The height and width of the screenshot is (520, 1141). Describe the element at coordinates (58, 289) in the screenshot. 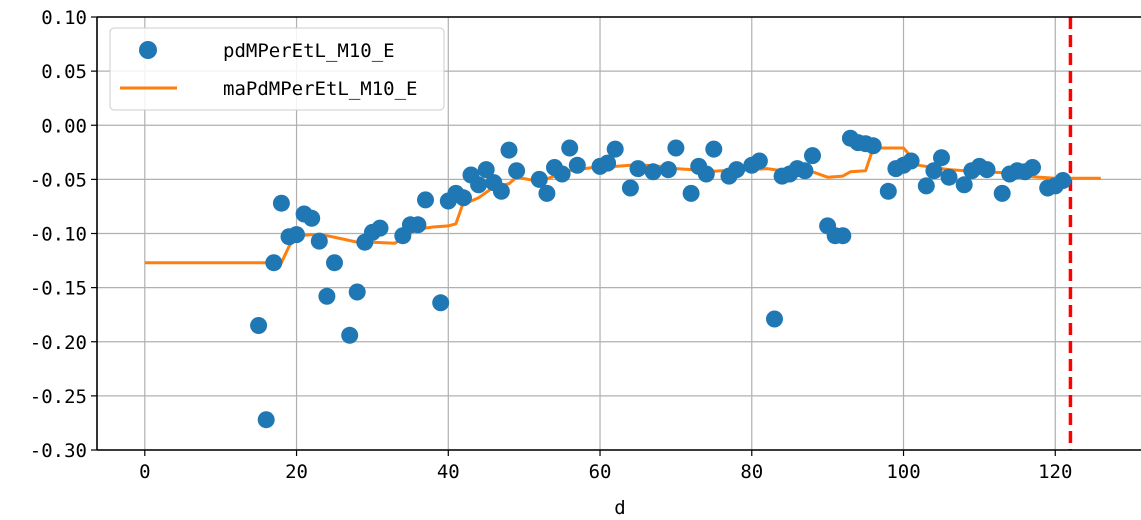

I see `y-tick-label: -0.15` at that location.